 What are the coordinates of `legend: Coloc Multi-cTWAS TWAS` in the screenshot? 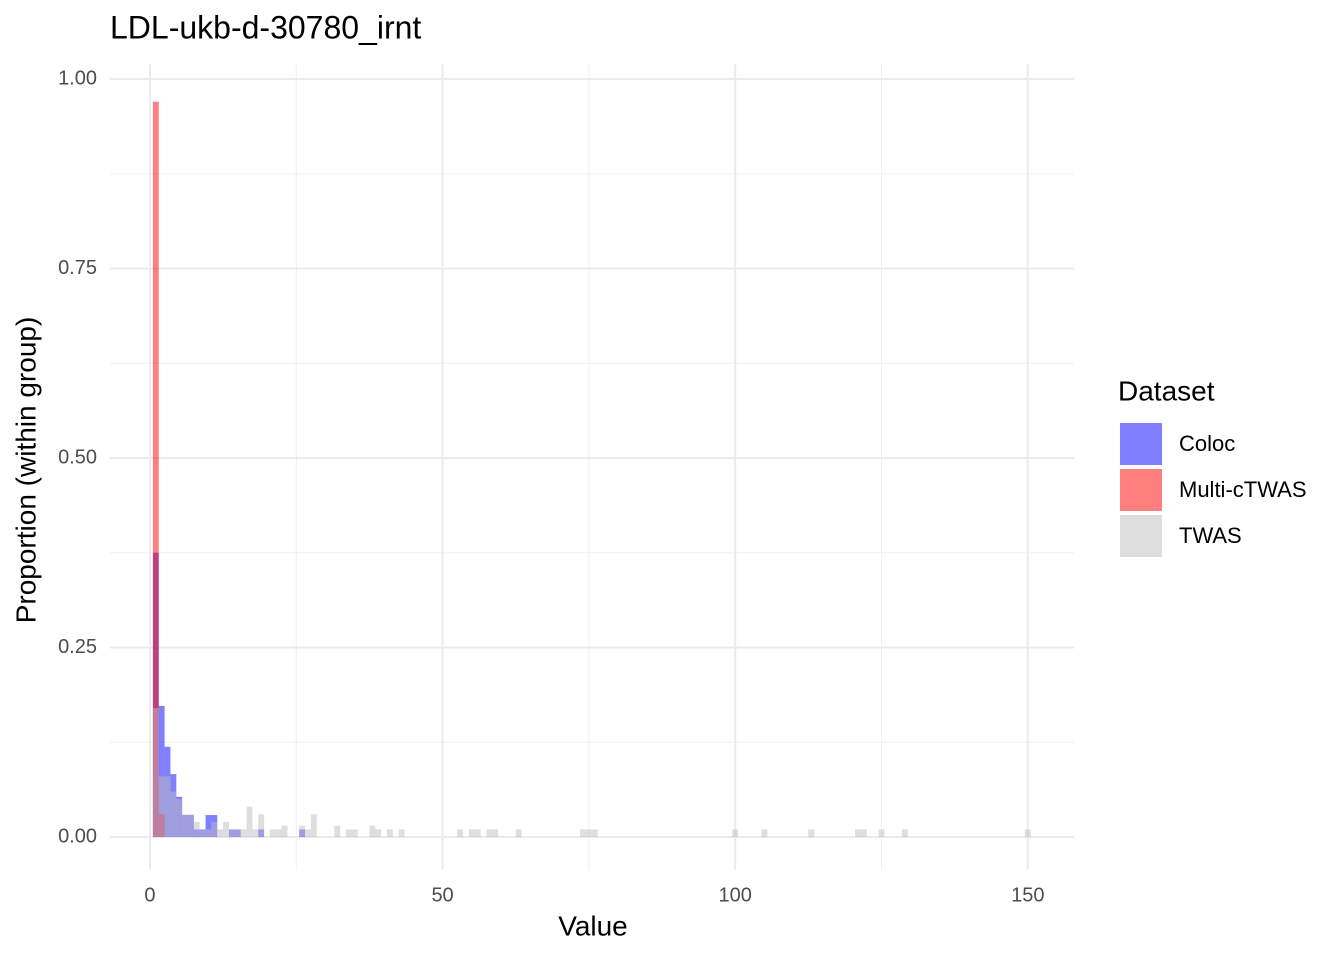 It's located at (1213, 490).